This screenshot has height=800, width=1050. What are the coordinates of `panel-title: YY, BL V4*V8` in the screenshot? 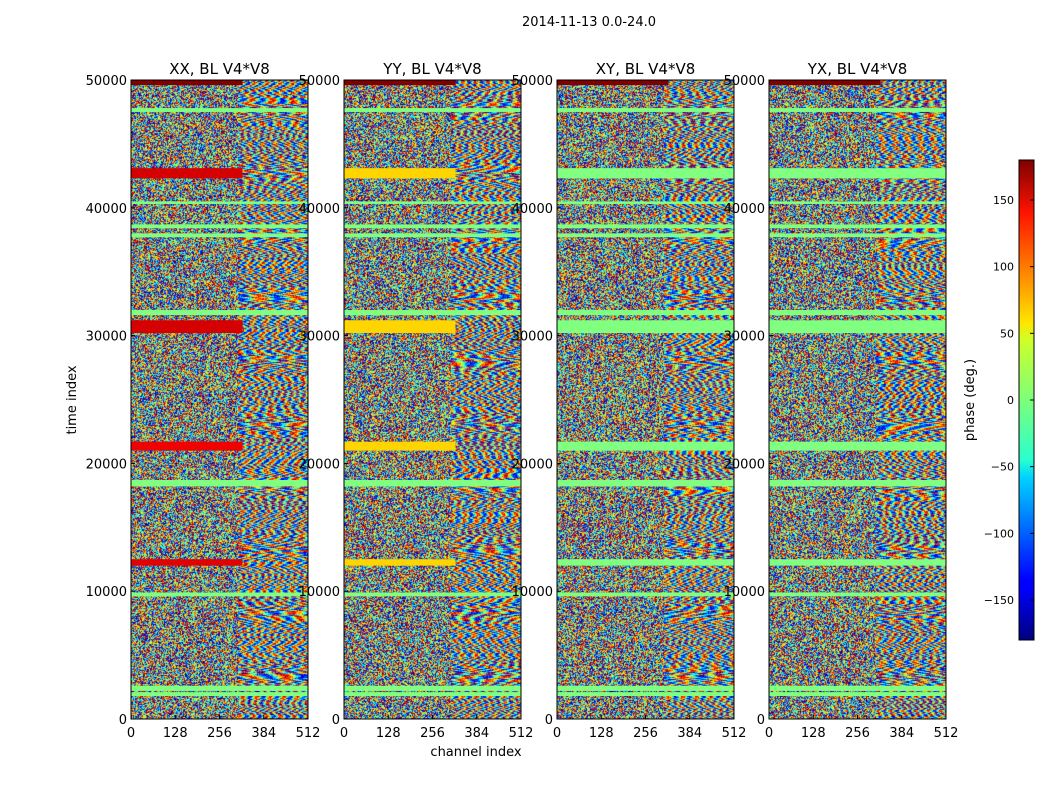 It's located at (431, 69).